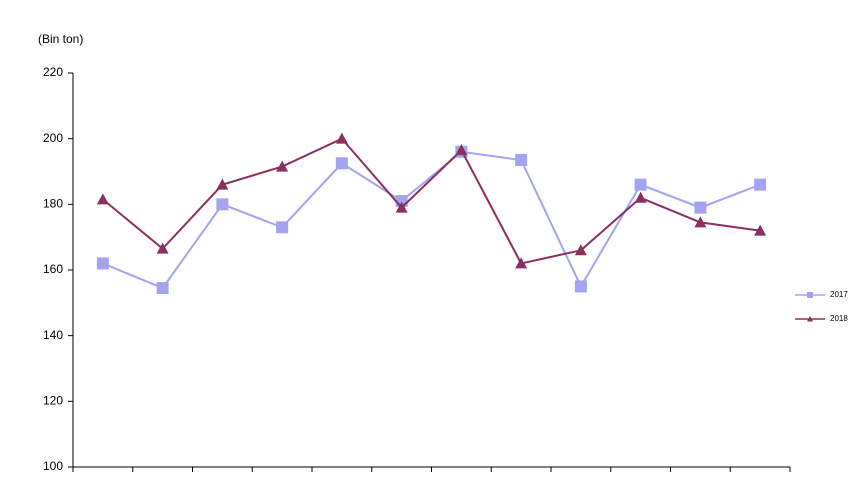  I want to click on legend-label: 2017, so click(839, 294).